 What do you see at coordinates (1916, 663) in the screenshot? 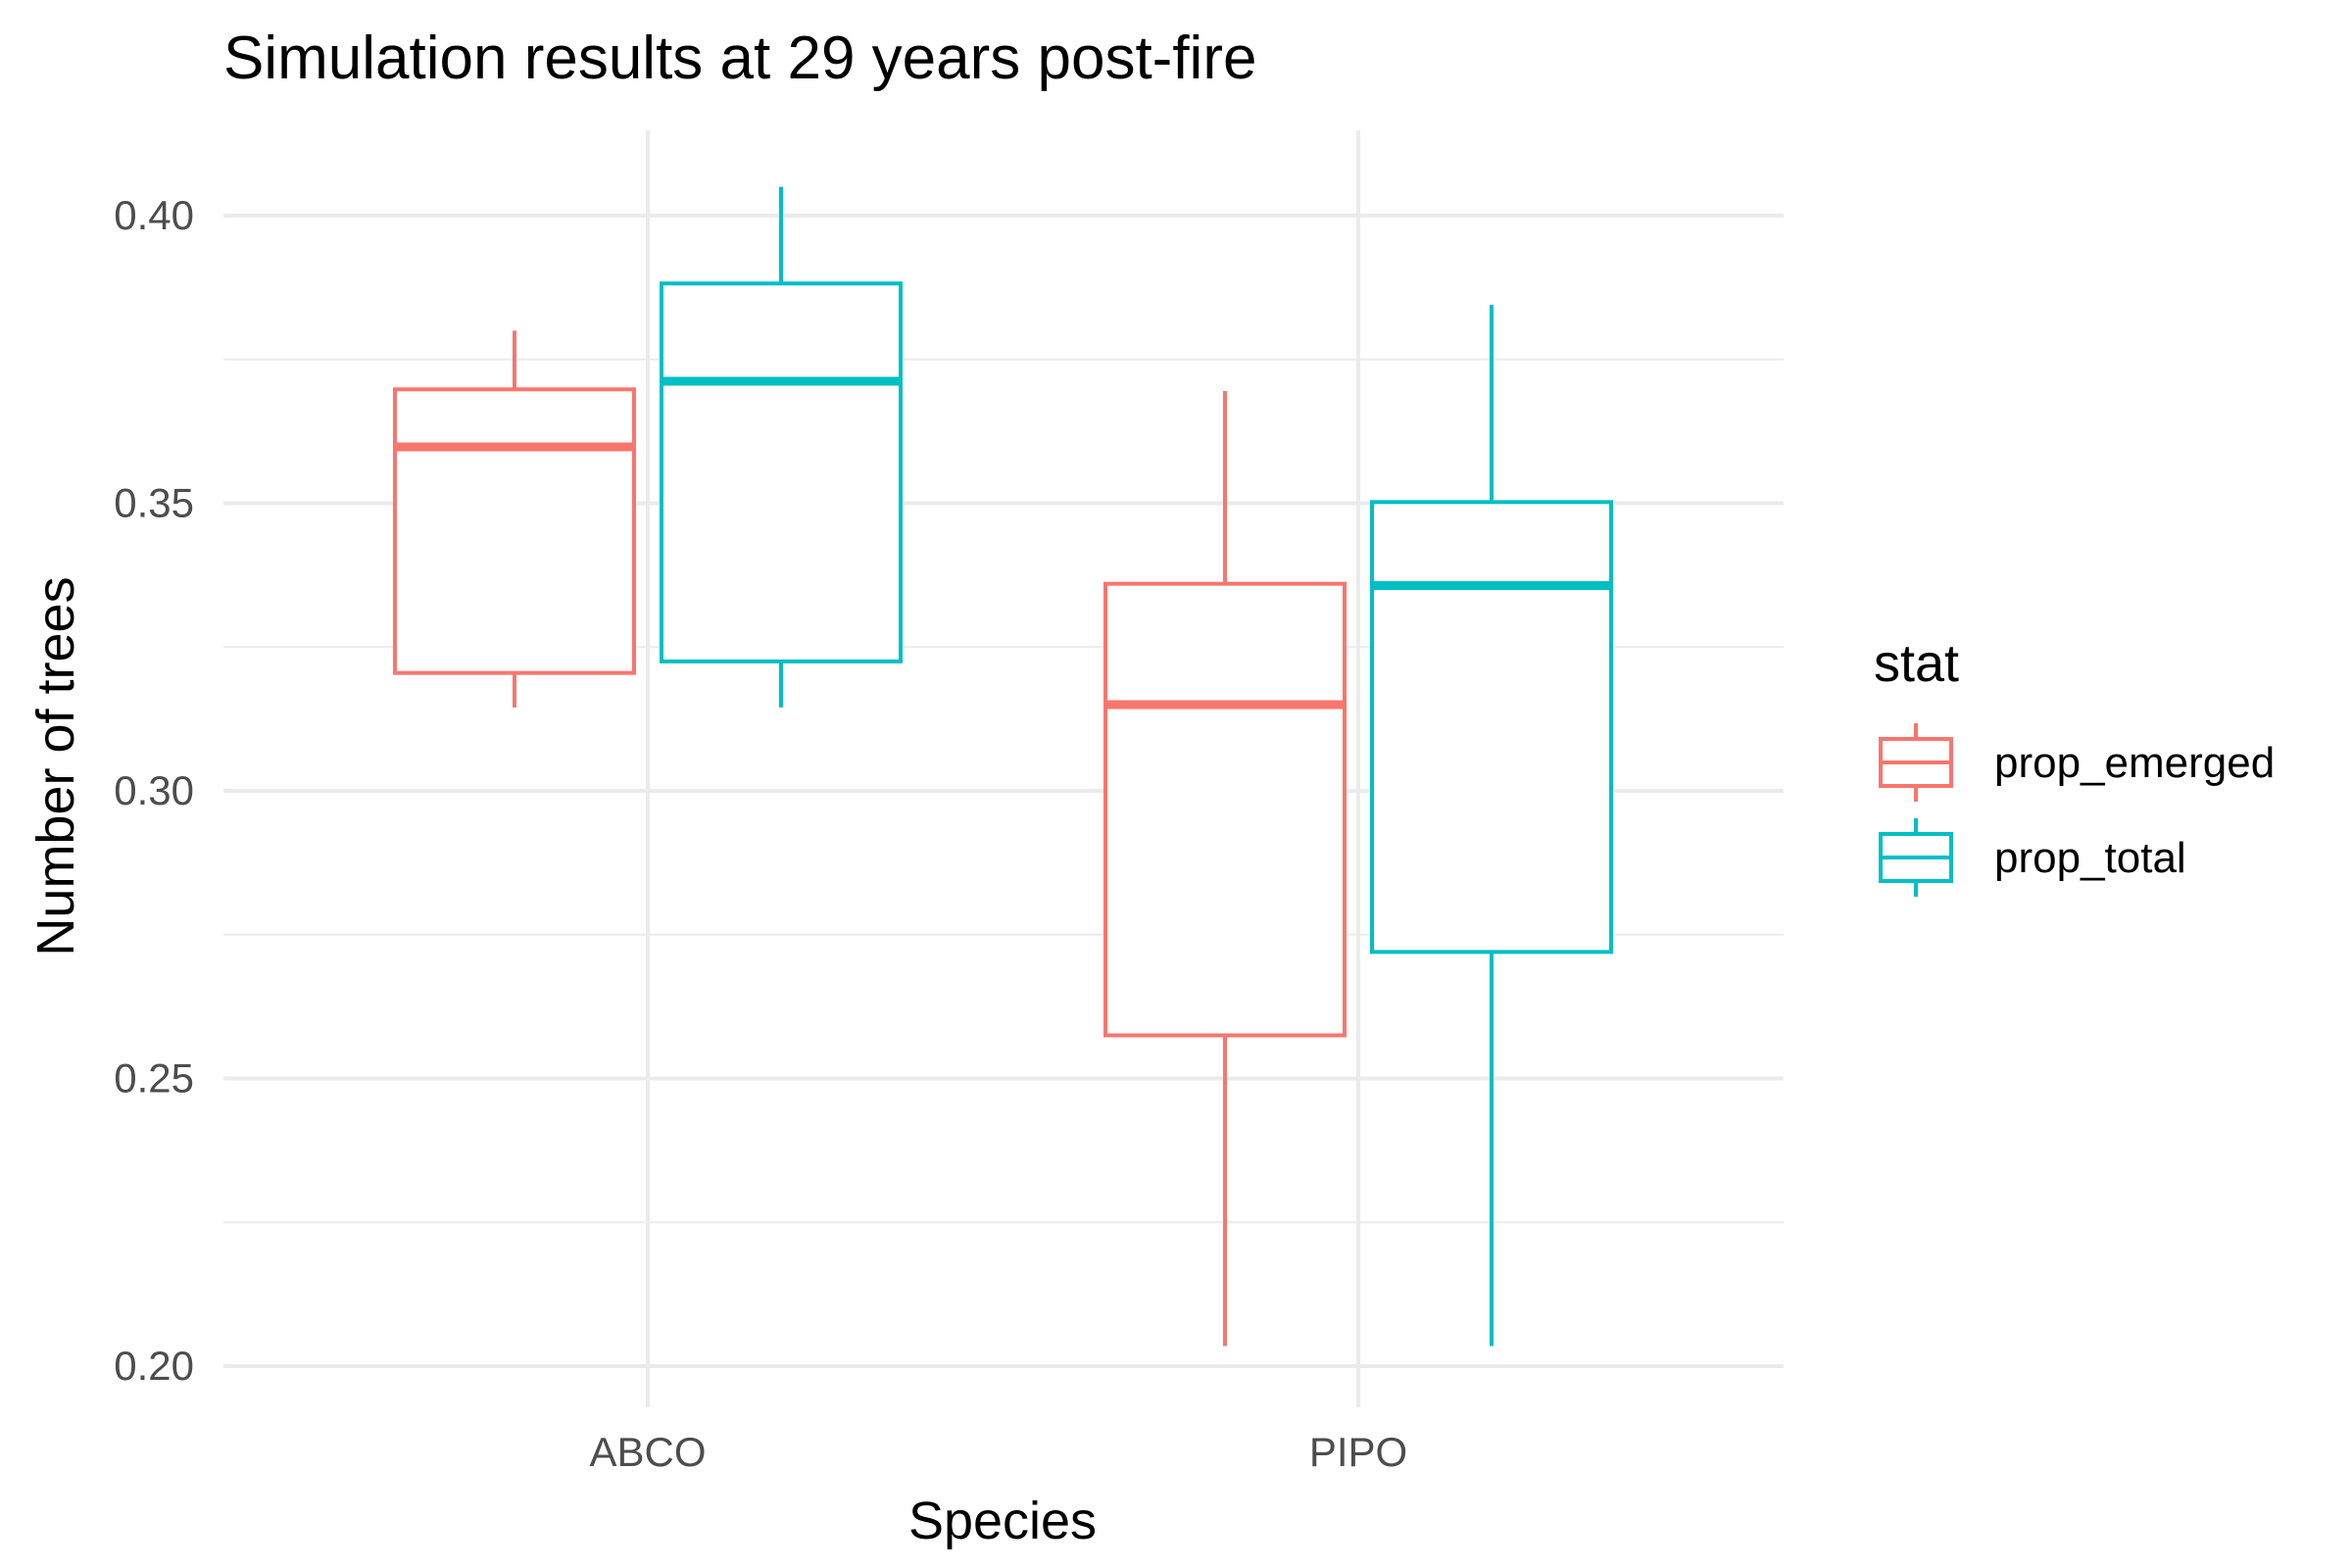
I see `legend-title: stat` at bounding box center [1916, 663].